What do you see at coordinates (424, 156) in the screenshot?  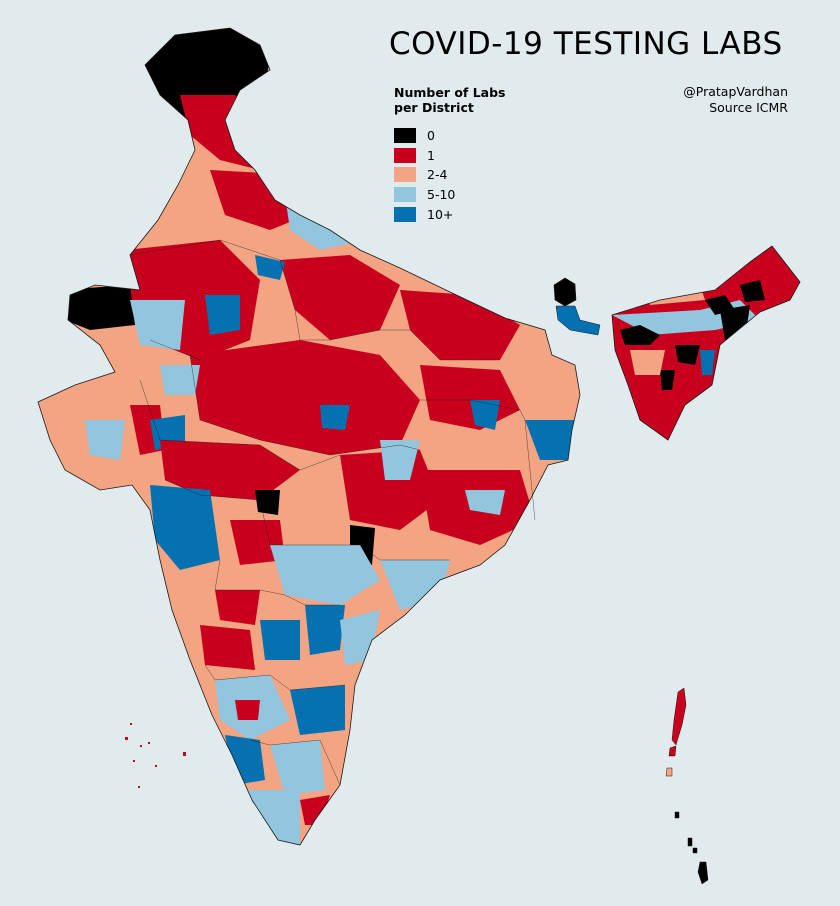 I see `legend-item: 1` at bounding box center [424, 156].